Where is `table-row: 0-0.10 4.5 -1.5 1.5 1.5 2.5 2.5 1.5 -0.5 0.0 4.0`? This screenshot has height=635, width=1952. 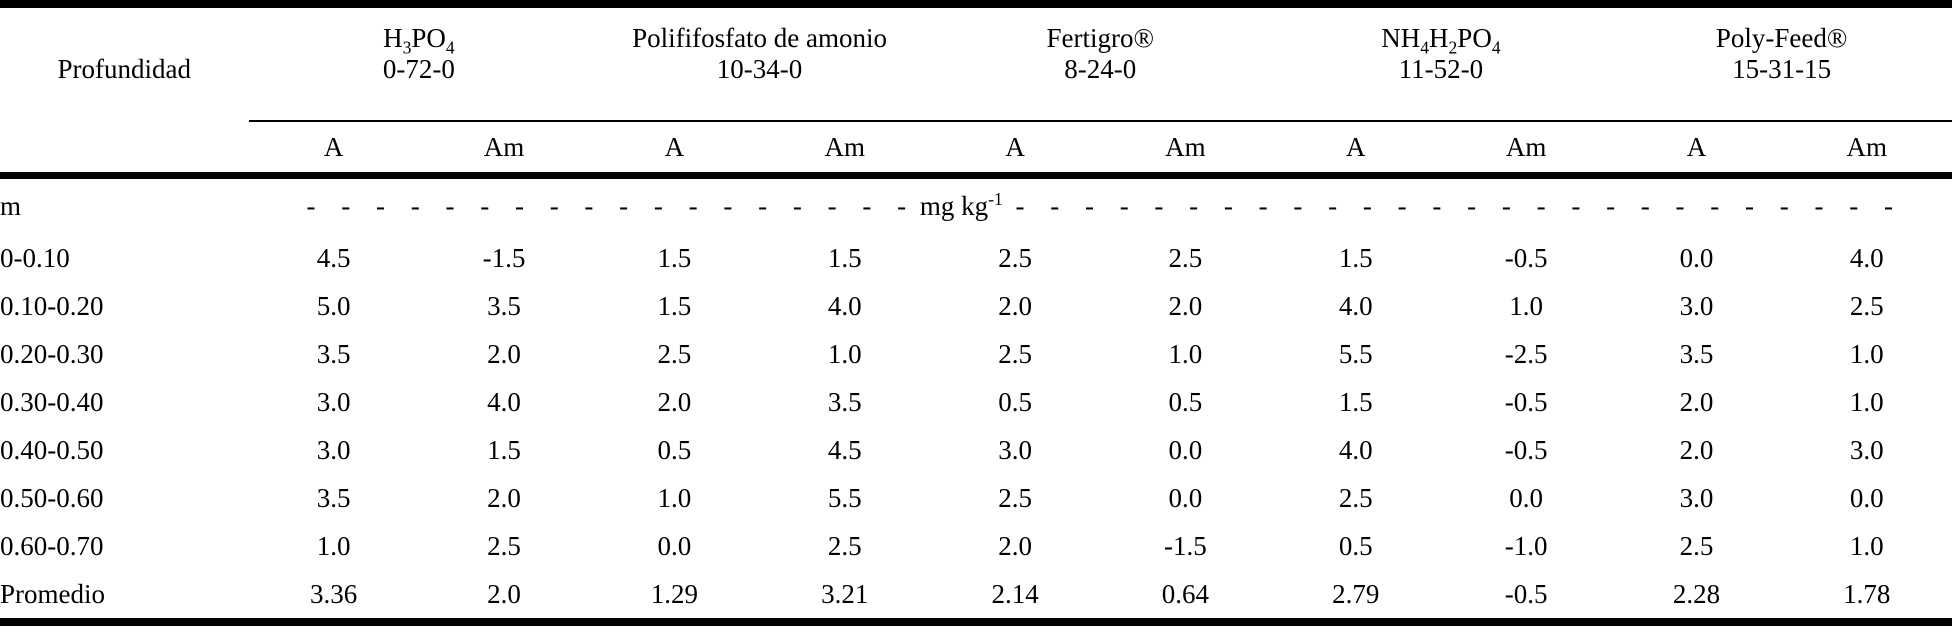
table-row: 0-0.10 4.5 -1.5 1.5 1.5 2.5 2.5 1.5 -0.5 0.0 4.0 is located at coordinates (976, 258).